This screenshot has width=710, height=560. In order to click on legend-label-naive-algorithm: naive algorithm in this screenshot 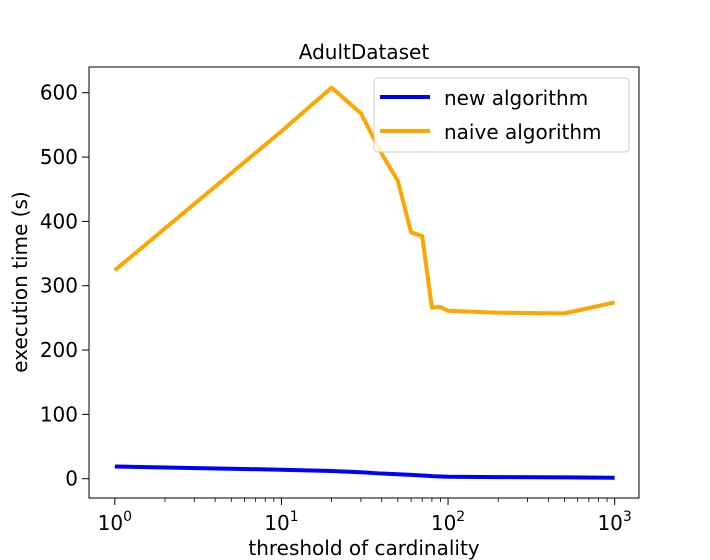, I will do `click(523, 132)`.